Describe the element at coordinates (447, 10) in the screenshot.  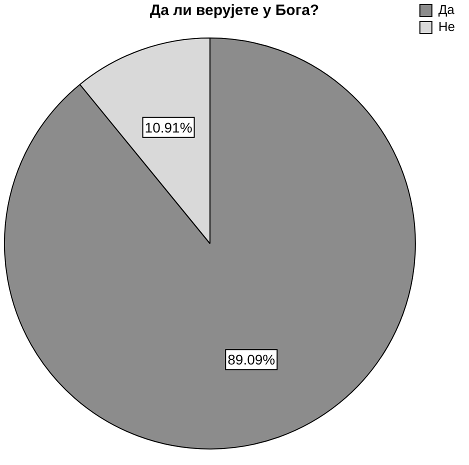
I see `legend-label: Да` at that location.